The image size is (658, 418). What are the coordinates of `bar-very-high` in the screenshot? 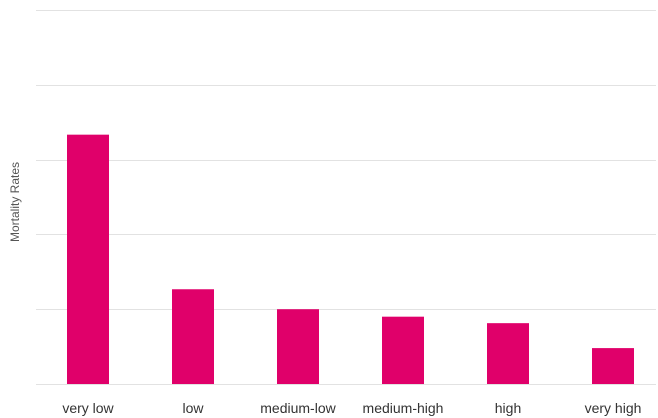 It's located at (613, 366).